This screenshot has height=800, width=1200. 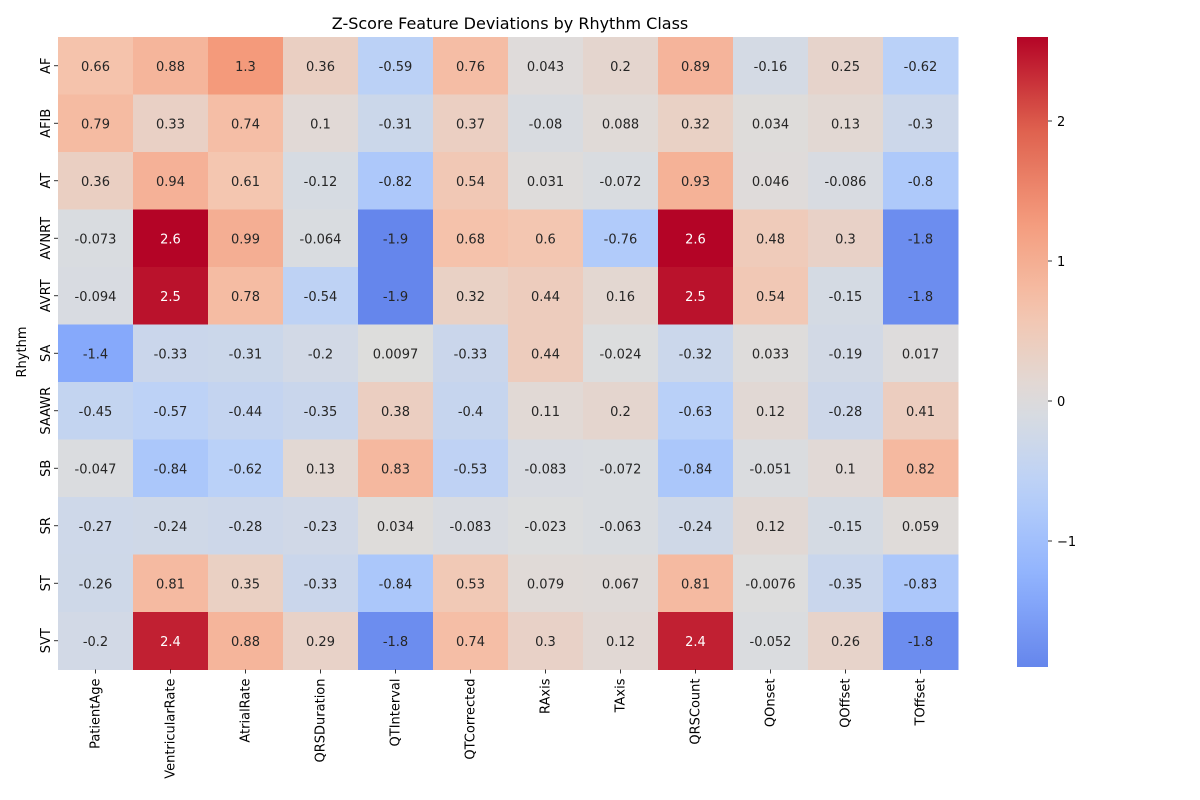 I want to click on cell-value-label: 0.067, so click(x=620, y=584).